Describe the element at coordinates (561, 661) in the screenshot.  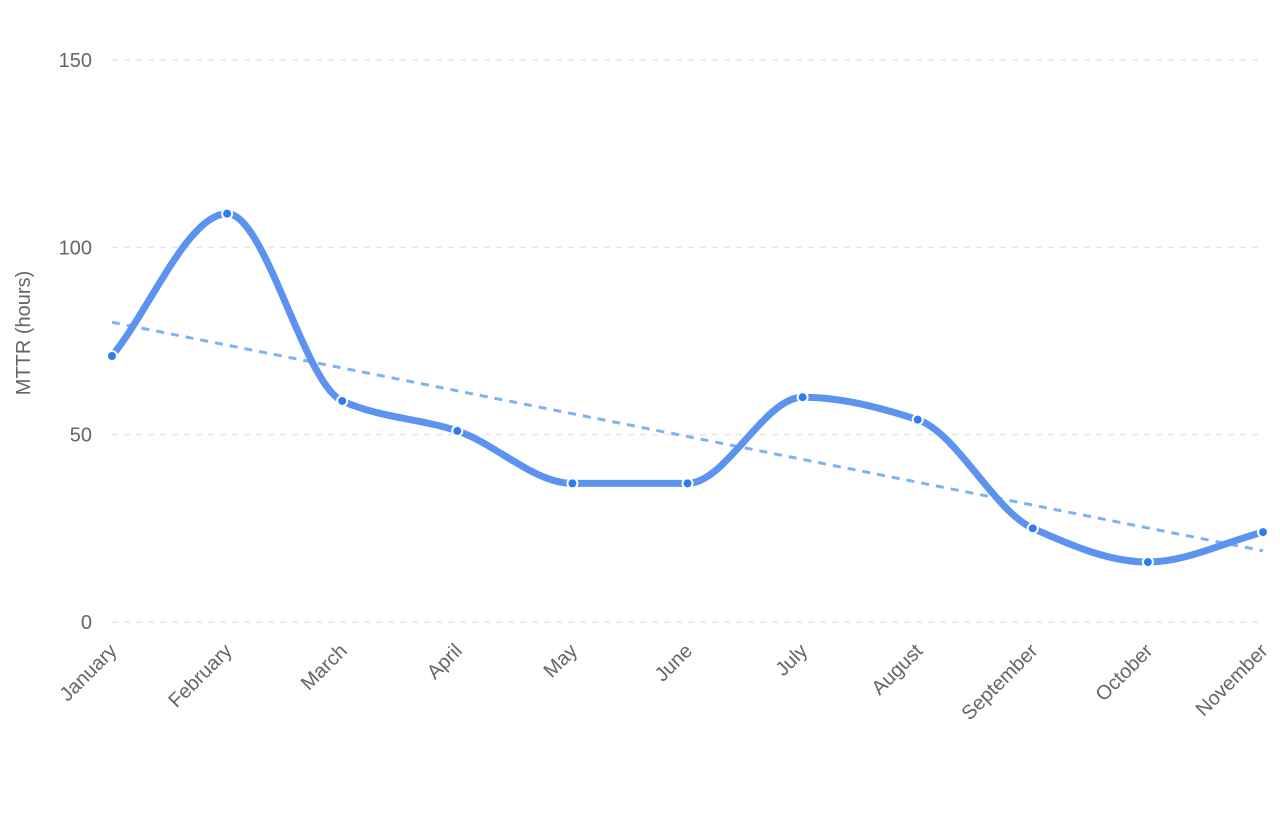
I see `x-tick-label: May` at that location.